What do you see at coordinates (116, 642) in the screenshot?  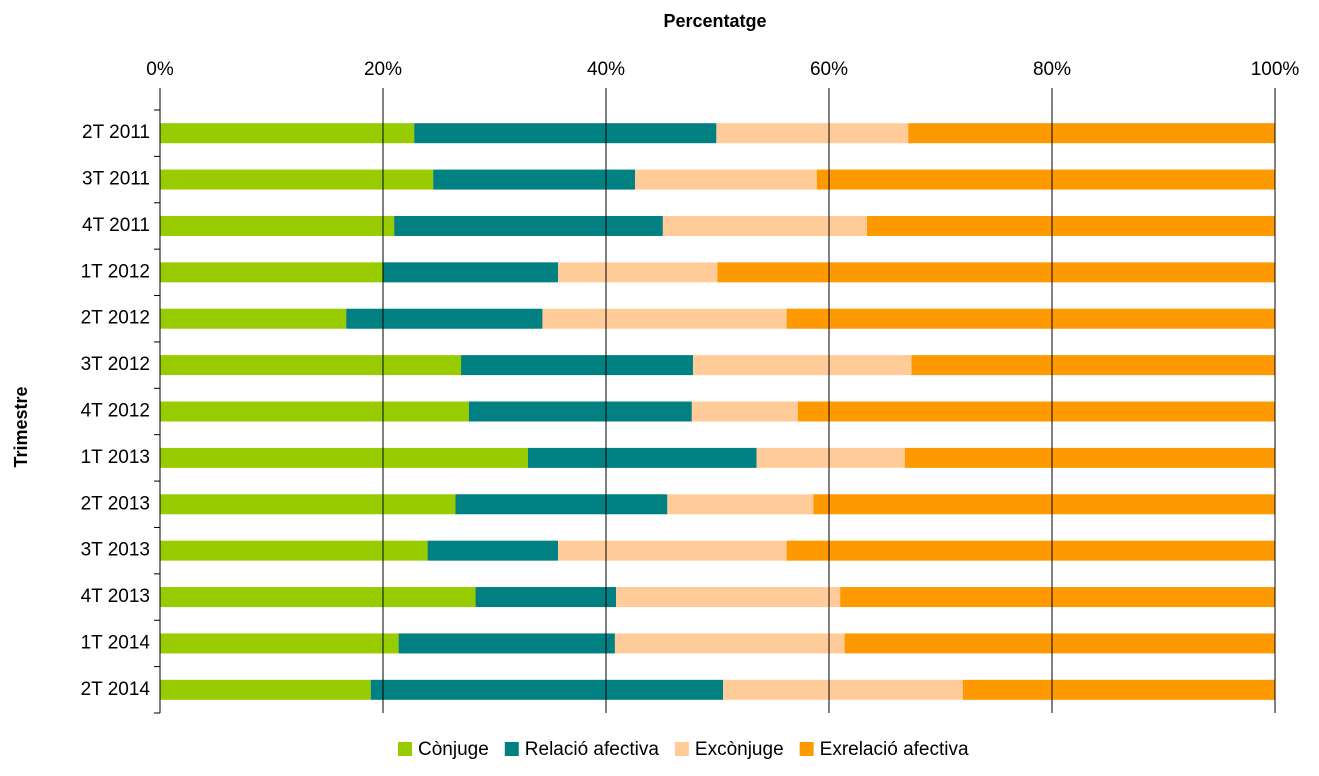 I see `y-tick-label: 1T 2014` at bounding box center [116, 642].